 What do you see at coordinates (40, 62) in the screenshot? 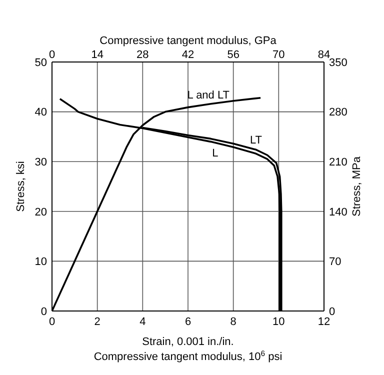
I see `y-tick-label: 50` at bounding box center [40, 62].